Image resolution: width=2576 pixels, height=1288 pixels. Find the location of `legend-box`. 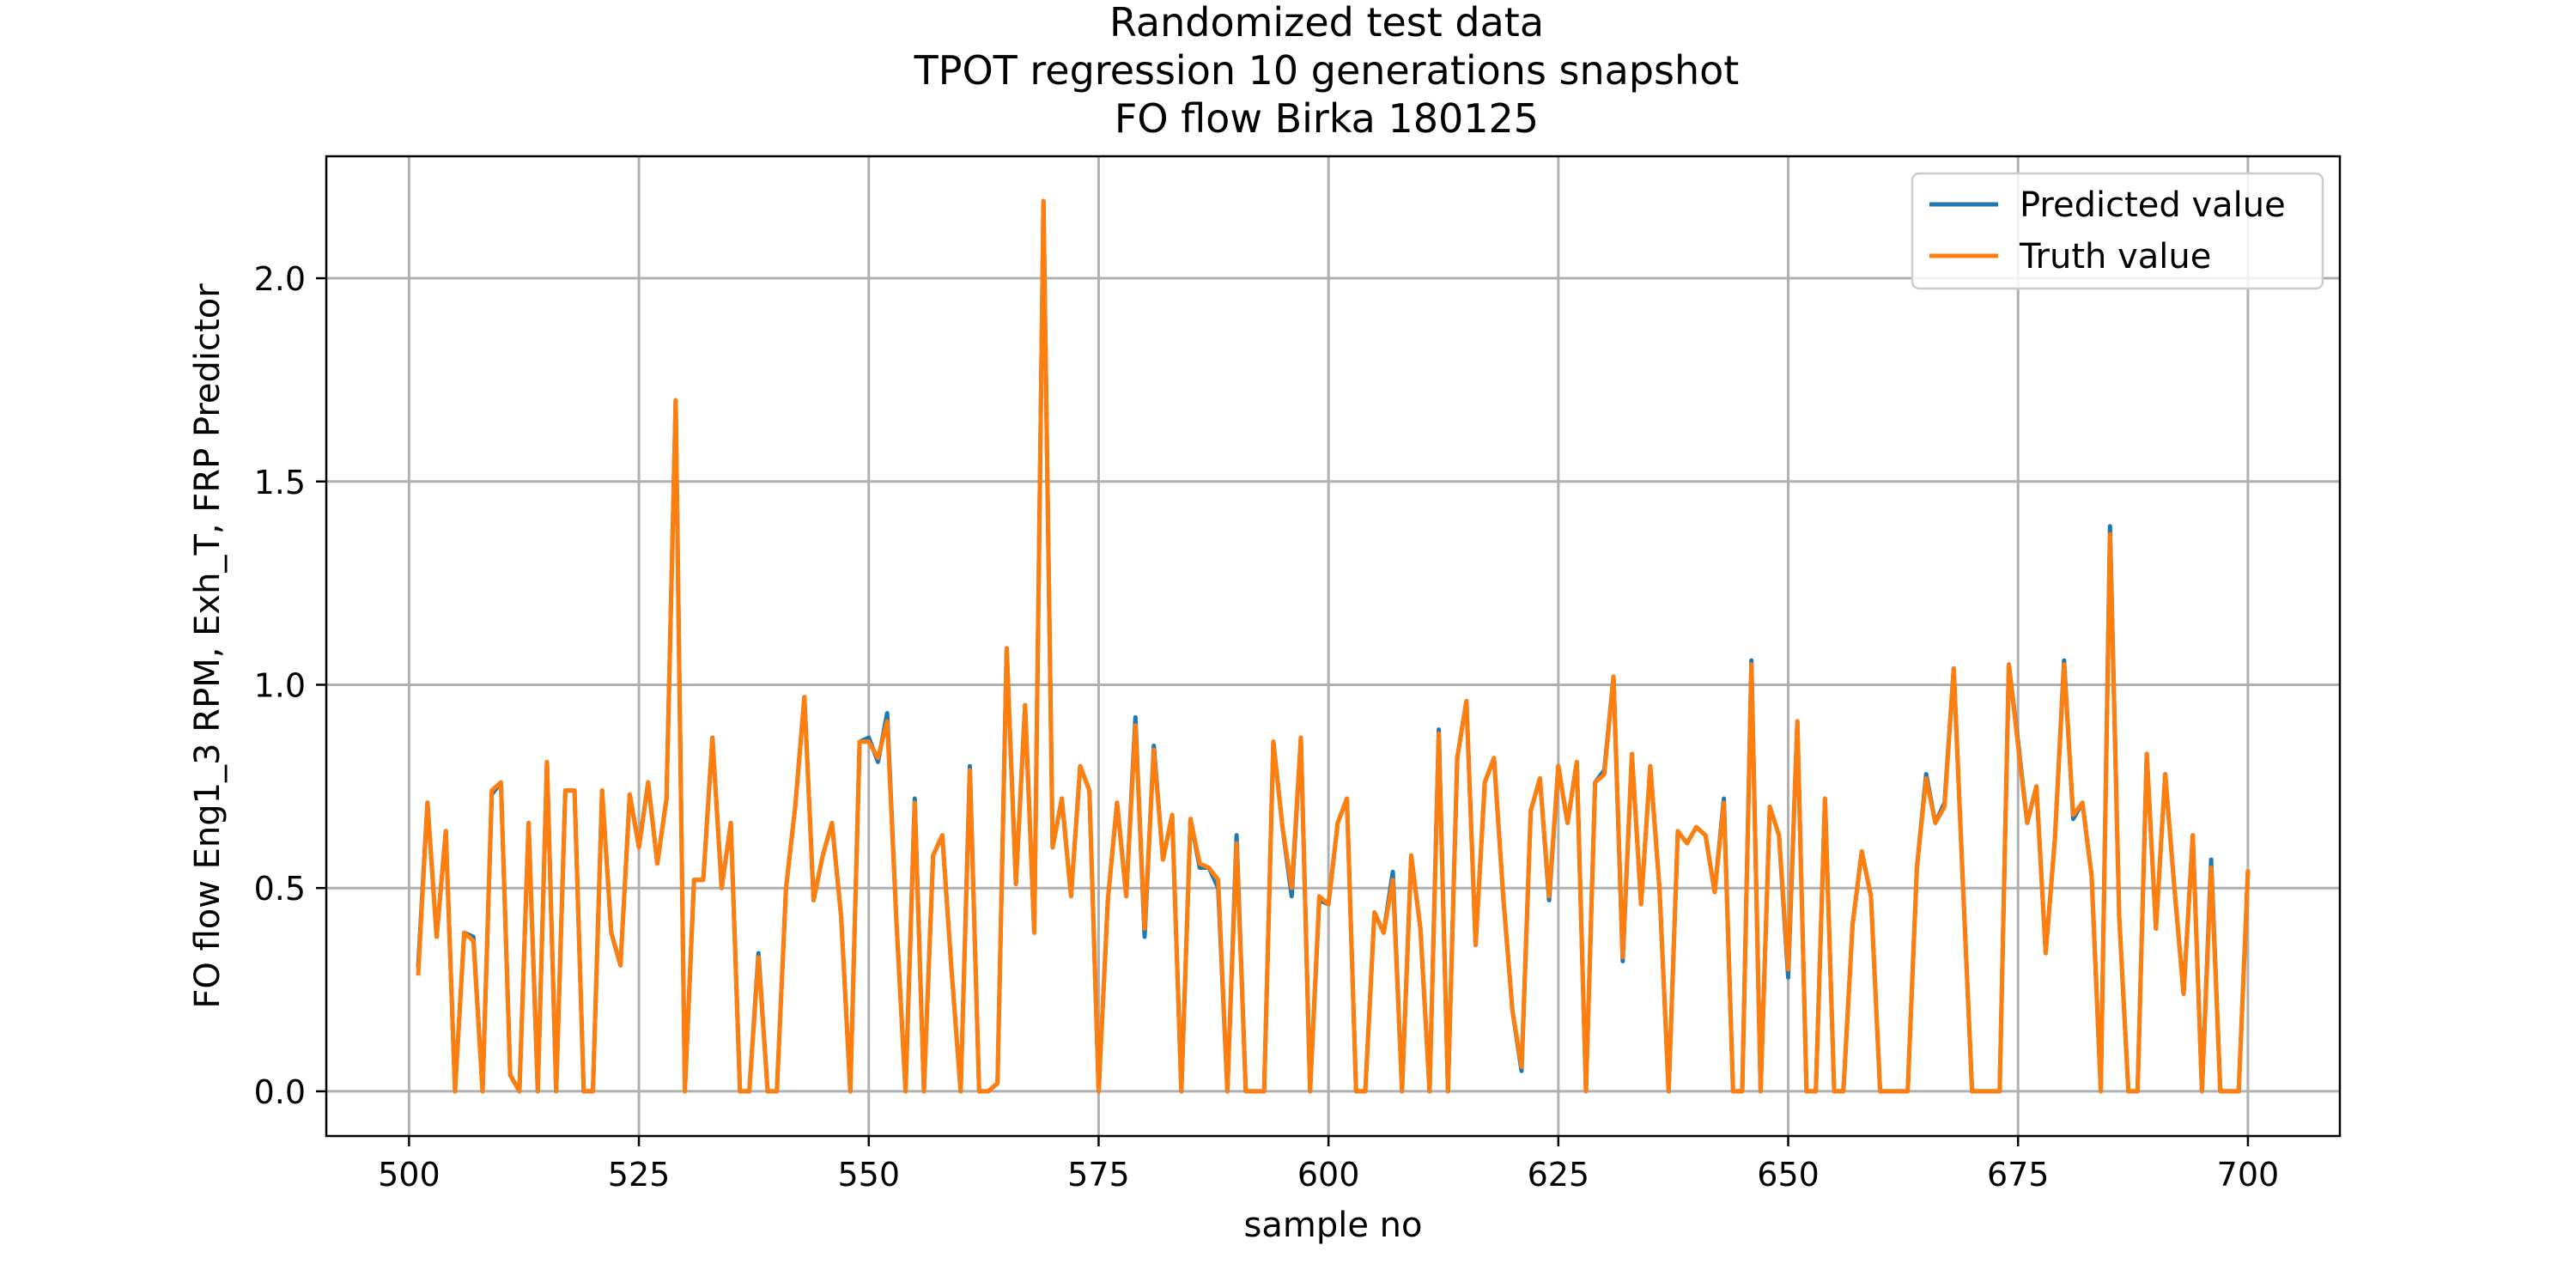

legend-box is located at coordinates (2118, 231).